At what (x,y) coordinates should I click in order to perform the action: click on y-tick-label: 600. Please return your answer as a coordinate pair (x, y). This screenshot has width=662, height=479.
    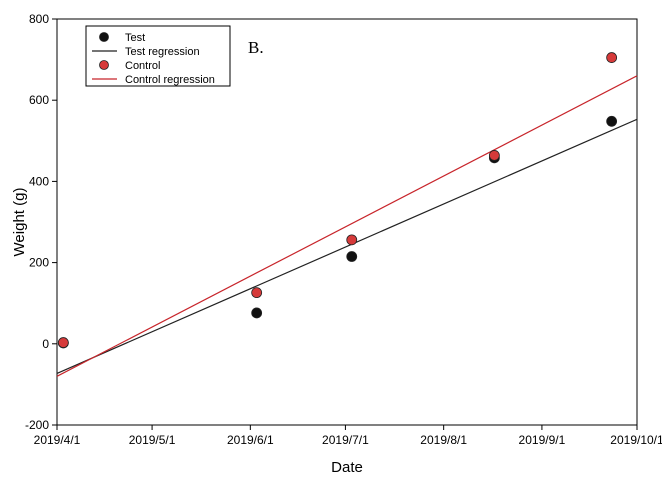
    Looking at the image, I should click on (39, 100).